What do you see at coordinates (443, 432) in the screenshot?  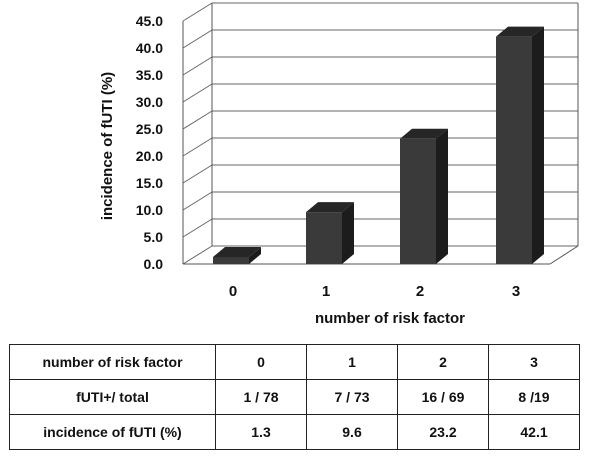 I see `table-cell: 23.2` at bounding box center [443, 432].